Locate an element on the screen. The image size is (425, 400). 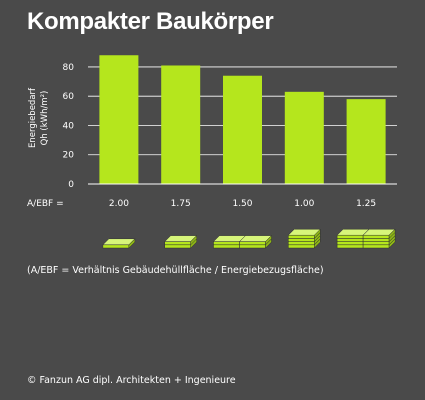
y-tick-label-80: 80 is located at coordinates (69, 68).